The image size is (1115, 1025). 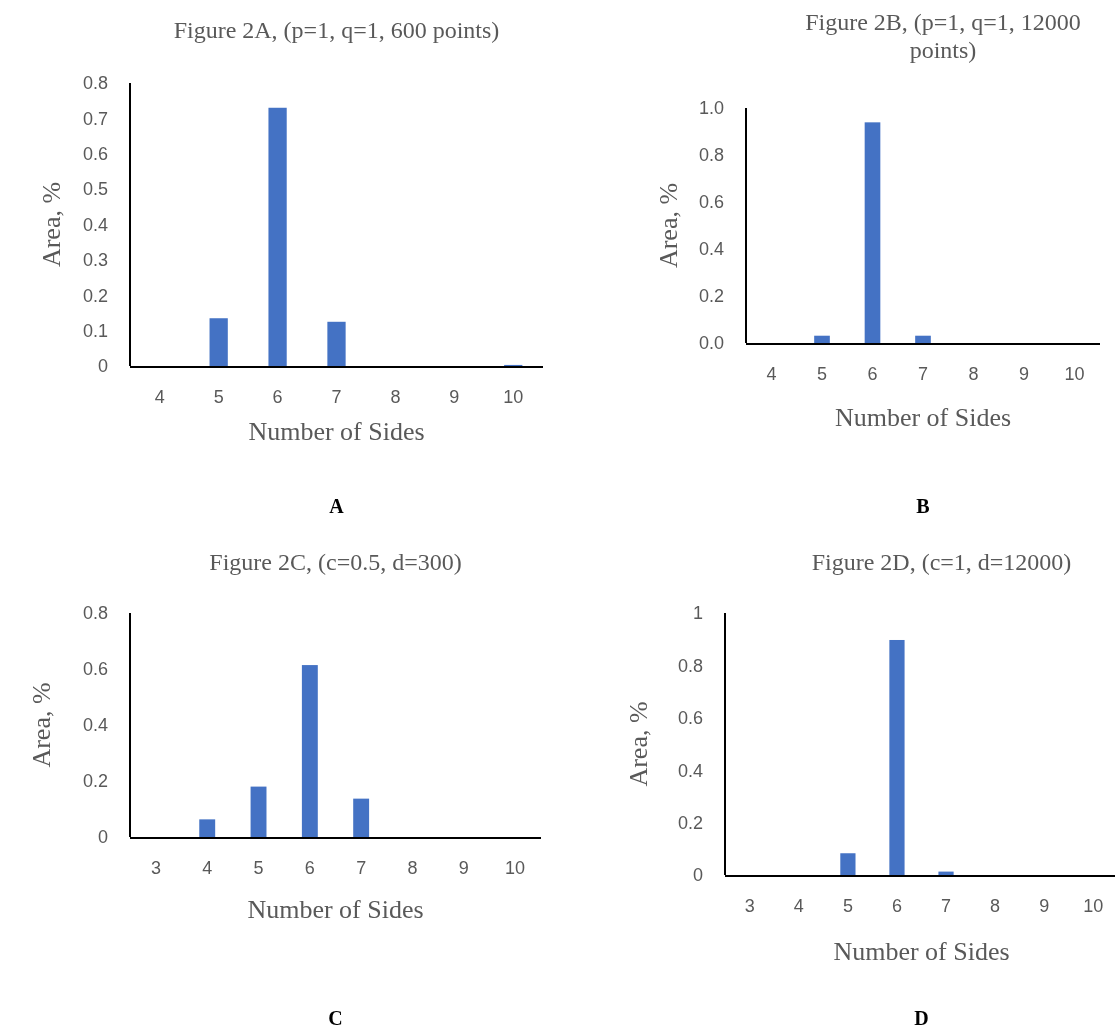 I want to click on y-tick-label: 0.1, so click(x=95, y=330).